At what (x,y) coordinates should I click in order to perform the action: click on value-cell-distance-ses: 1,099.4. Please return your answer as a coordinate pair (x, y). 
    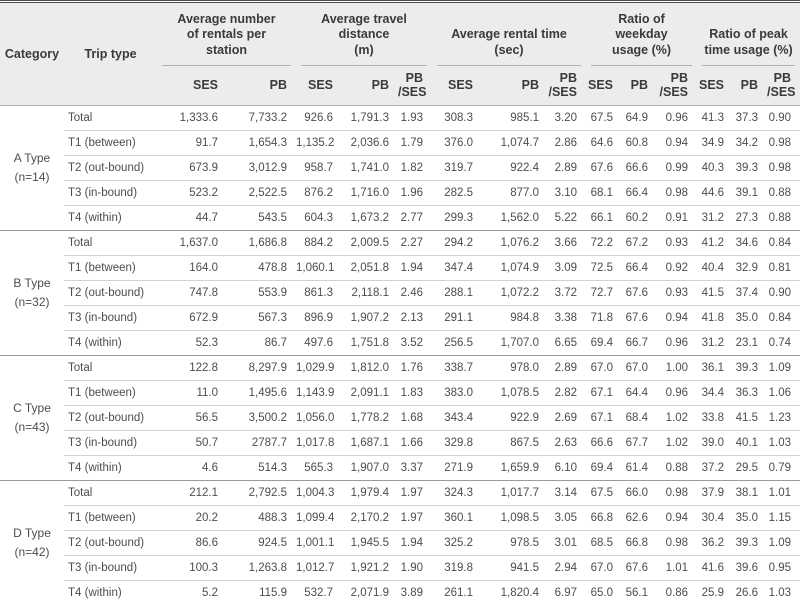
    Looking at the image, I should click on (319, 518).